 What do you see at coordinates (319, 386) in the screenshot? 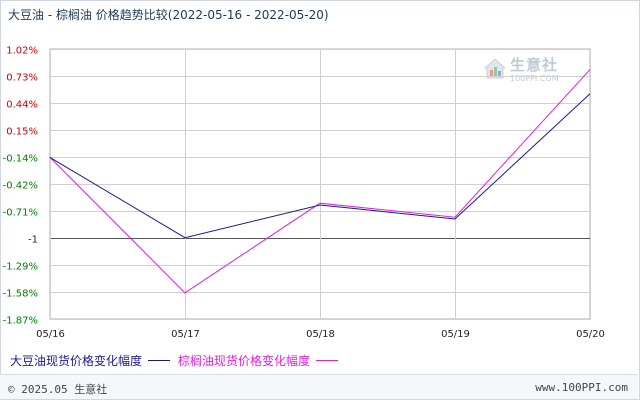
I see `footer: © 2025.05 生意社 www.100PPI.com` at bounding box center [319, 386].